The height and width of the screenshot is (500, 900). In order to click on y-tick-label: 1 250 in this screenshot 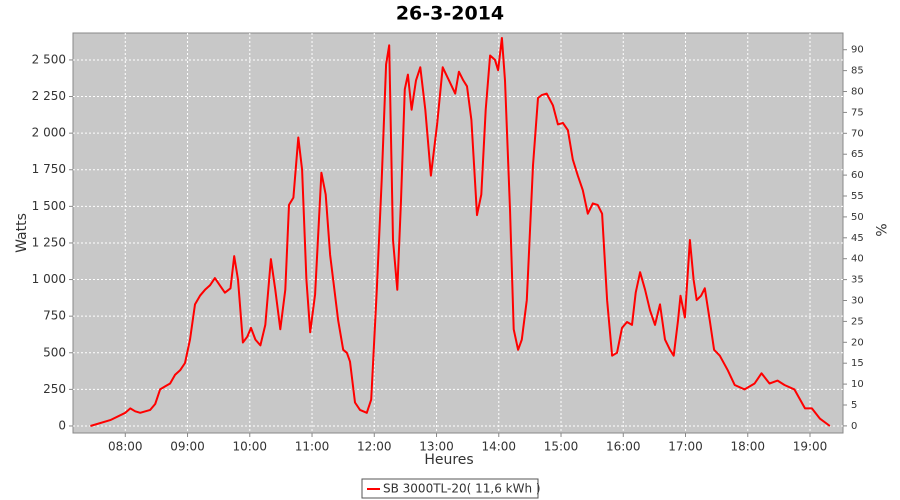, I will do `click(49, 242)`.